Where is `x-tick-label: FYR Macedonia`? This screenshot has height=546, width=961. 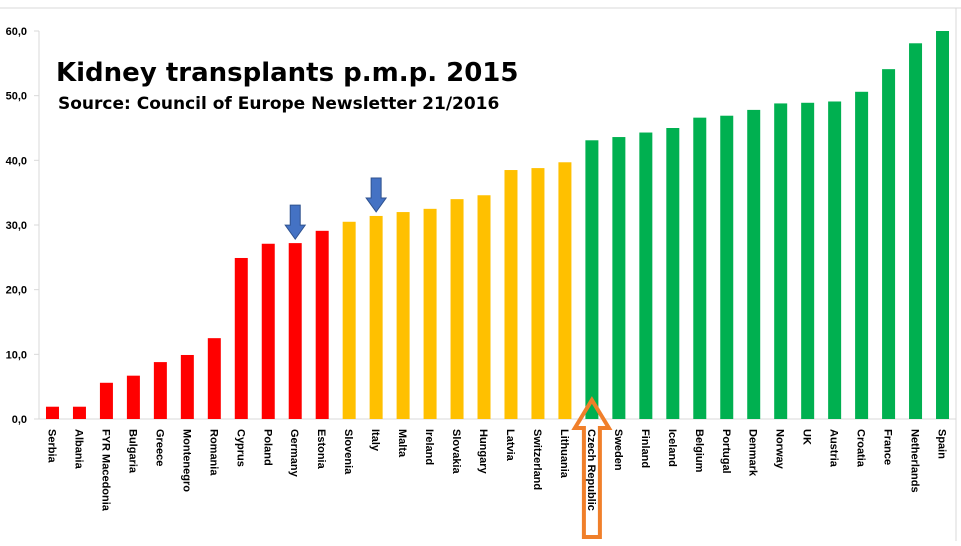
x-tick-label: FYR Macedonia is located at coordinates (105, 470).